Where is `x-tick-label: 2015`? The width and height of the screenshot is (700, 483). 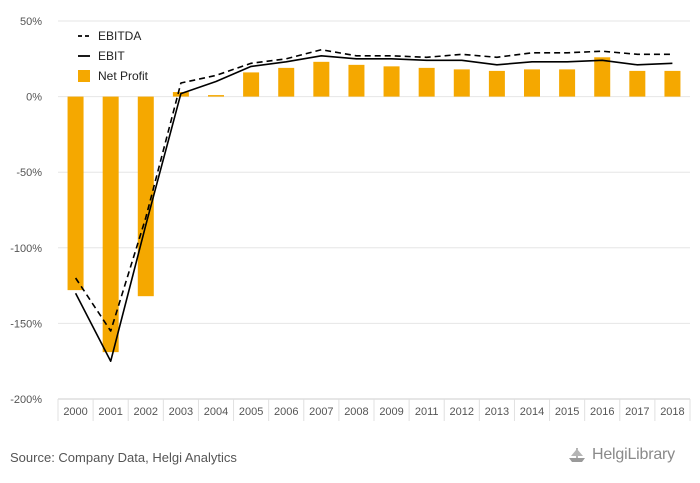
x-tick-label: 2015 is located at coordinates (567, 412).